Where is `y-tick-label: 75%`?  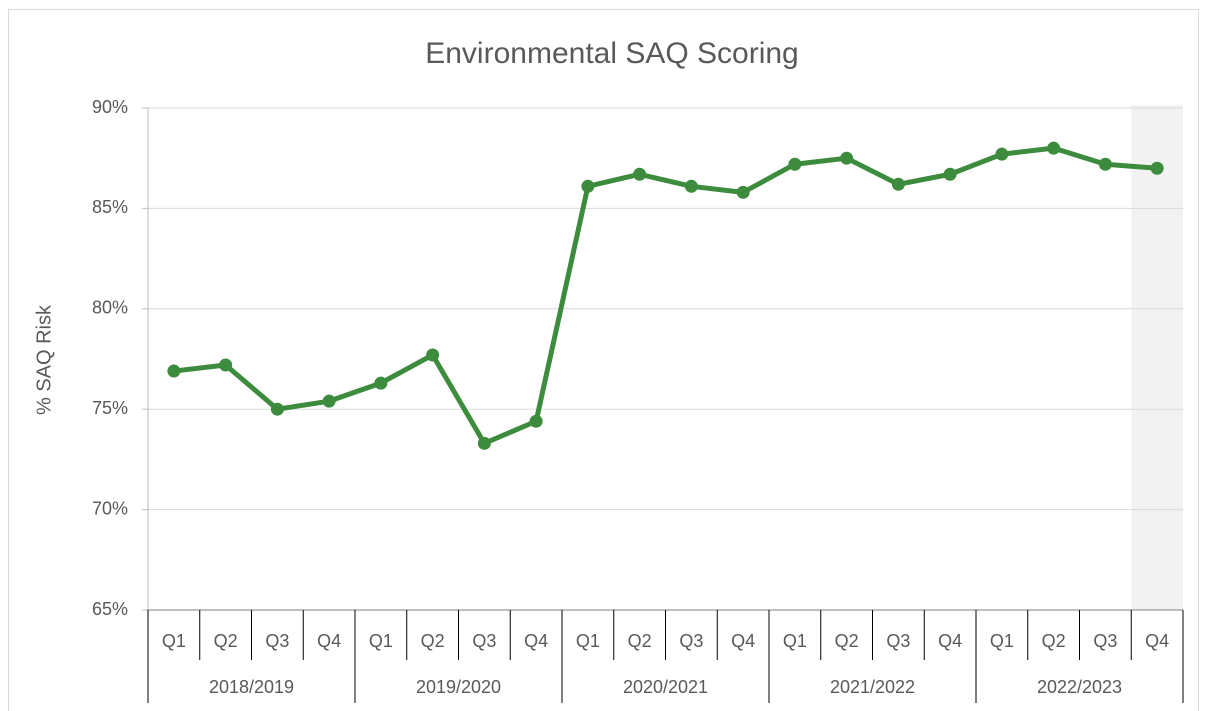
y-tick-label: 75% is located at coordinates (110, 408).